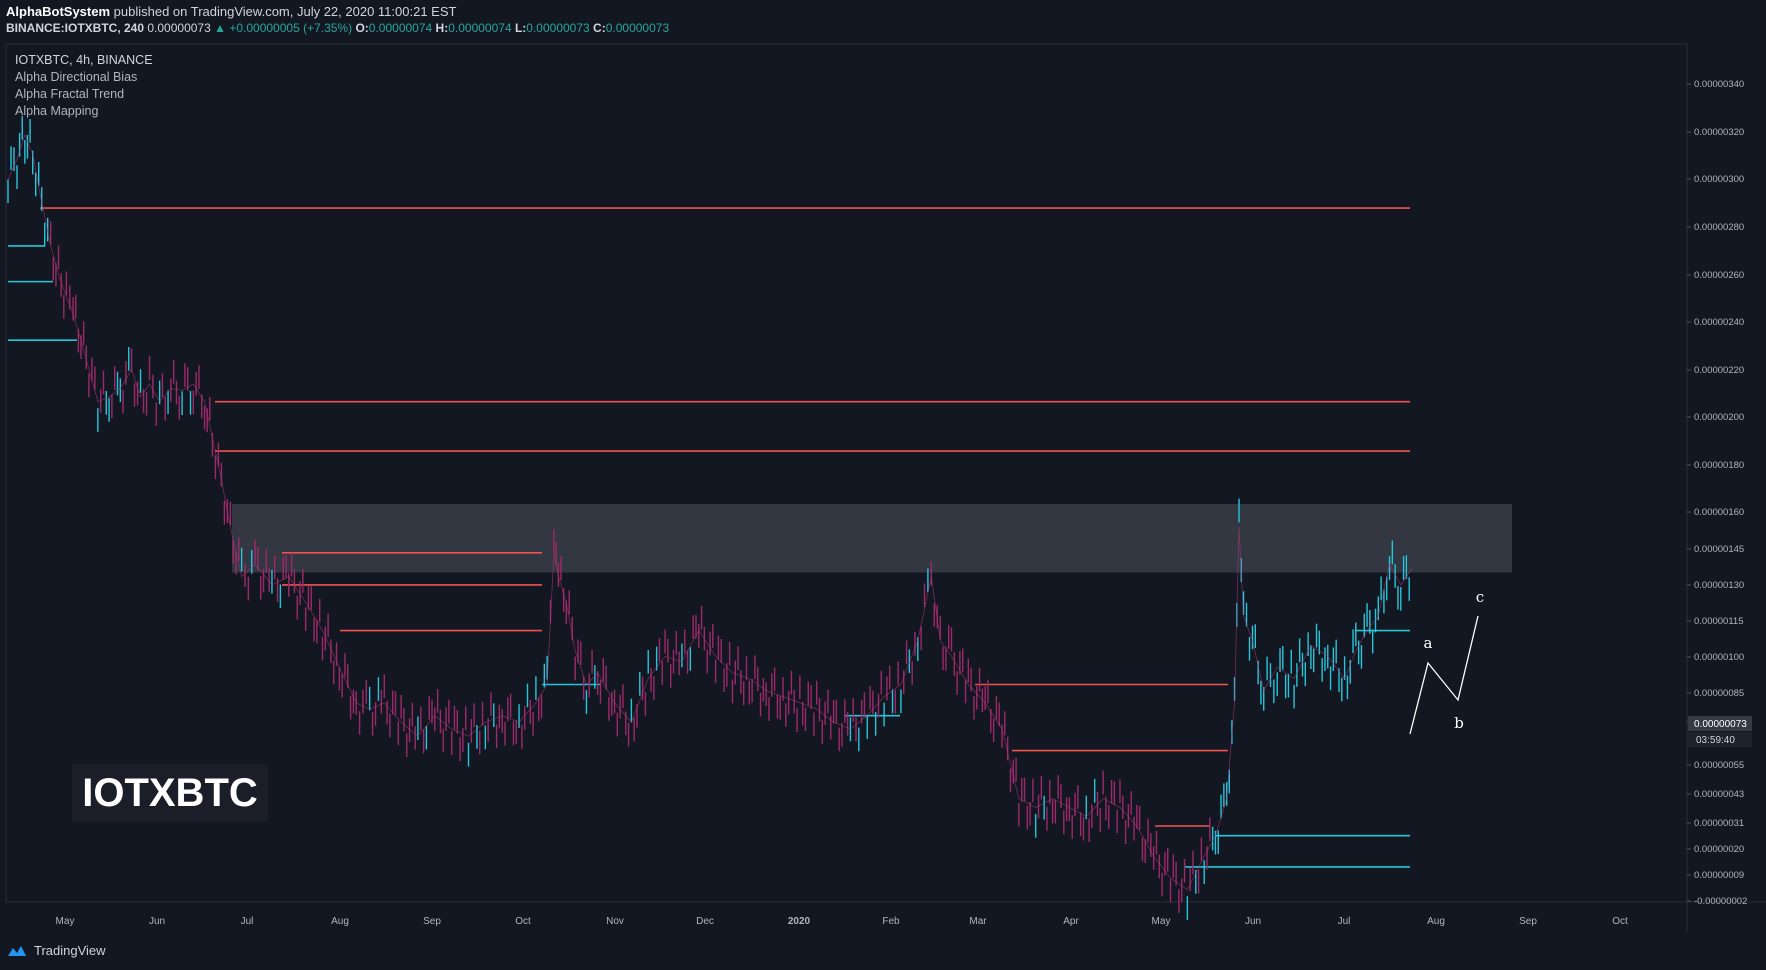  Describe the element at coordinates (170, 793) in the screenshot. I see `symbol-watermark-label: IOTXBTC` at that location.